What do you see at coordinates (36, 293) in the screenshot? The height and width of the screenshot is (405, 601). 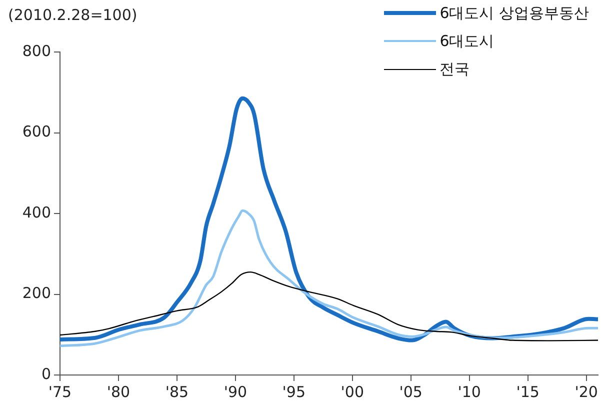 I see `y-tick-label: 200` at bounding box center [36, 293].